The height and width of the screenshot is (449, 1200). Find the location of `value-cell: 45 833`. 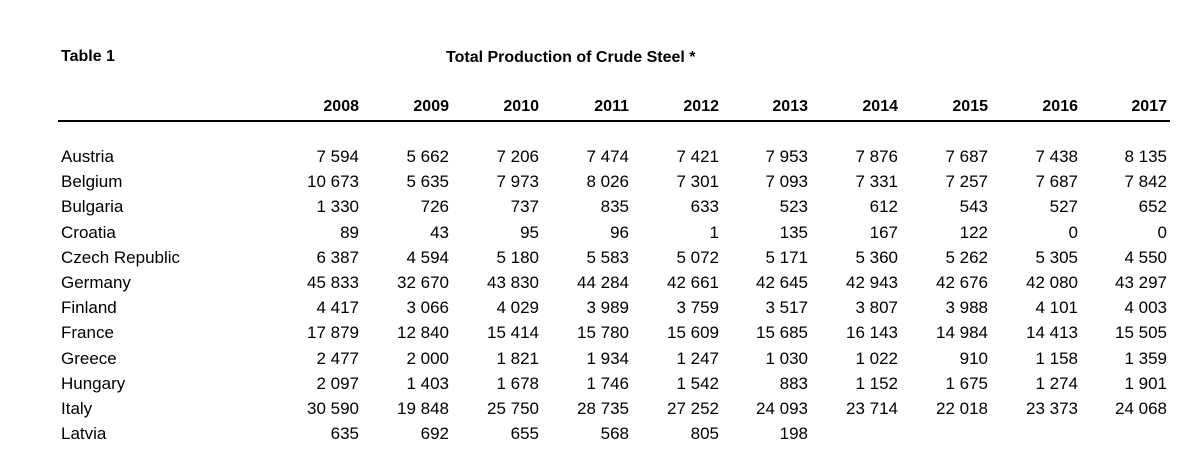

value-cell: 45 833 is located at coordinates (333, 282).